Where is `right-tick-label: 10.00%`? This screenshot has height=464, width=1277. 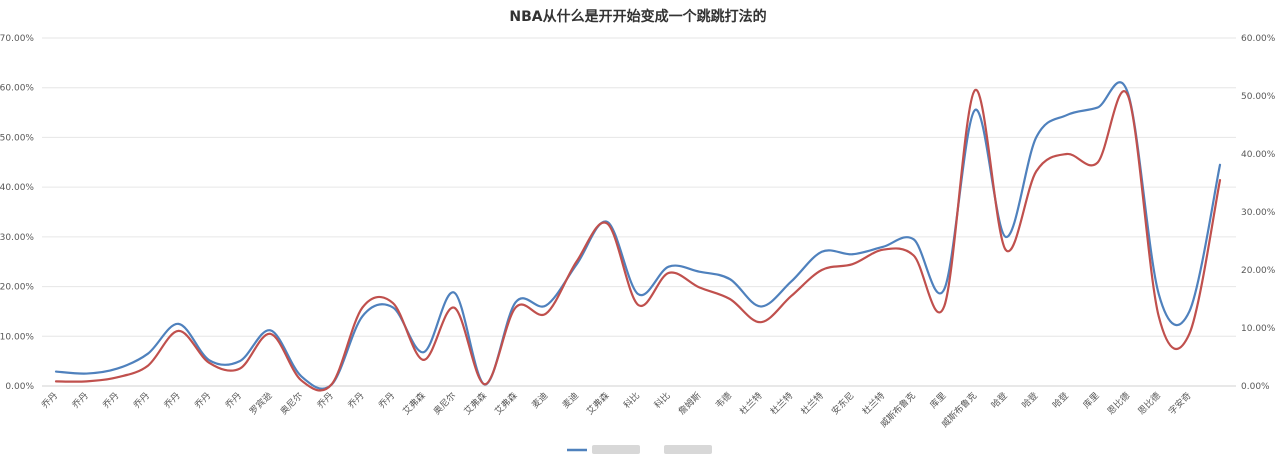
right-tick-label: 10.00% is located at coordinates (1258, 329).